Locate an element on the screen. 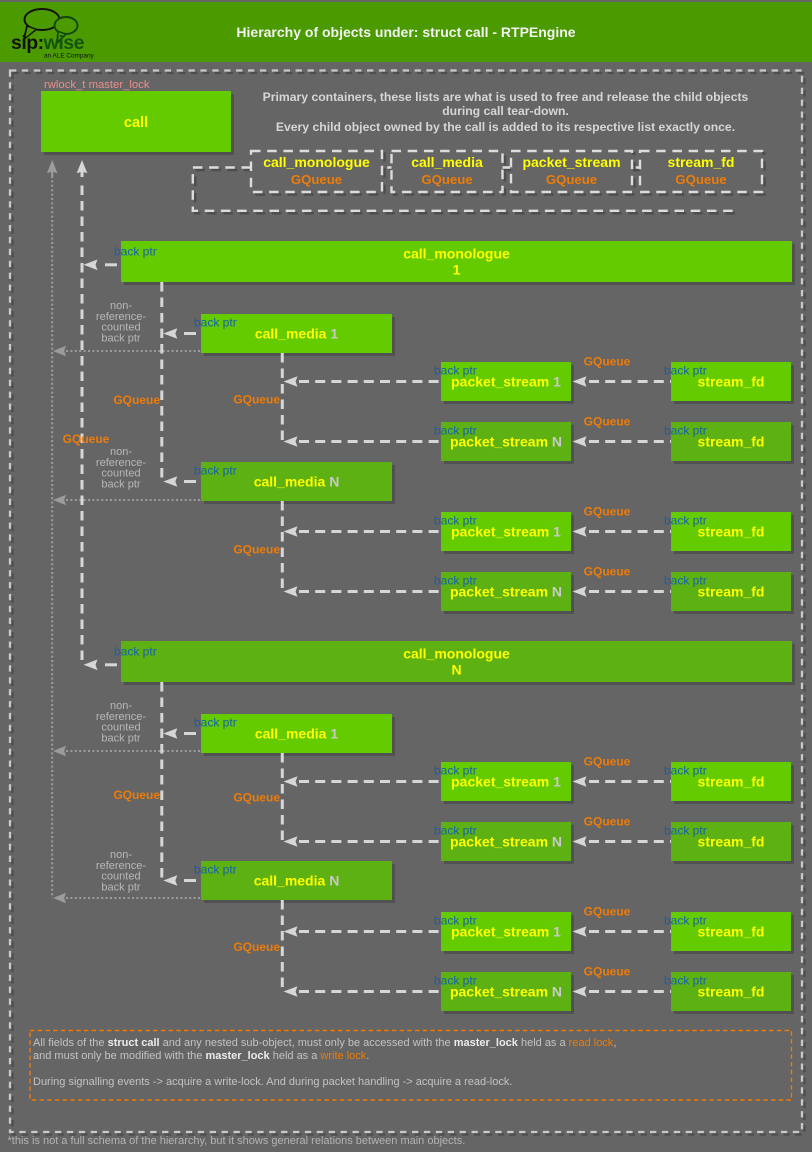 The width and height of the screenshot is (812, 1152). svg-text: call is located at coordinates (136, 123).